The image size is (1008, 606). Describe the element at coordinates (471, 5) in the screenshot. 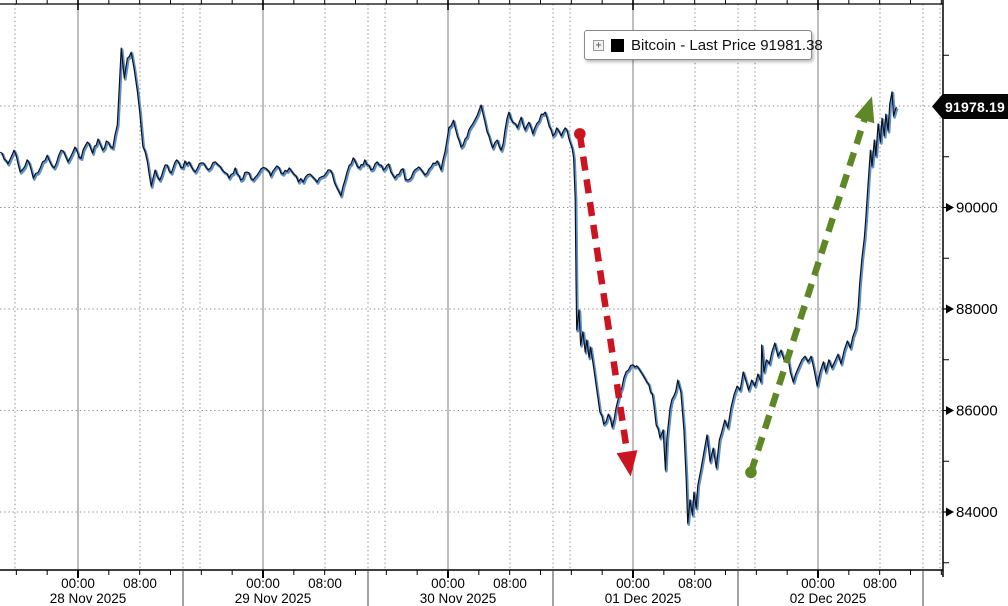

I see `top-axis` at that location.